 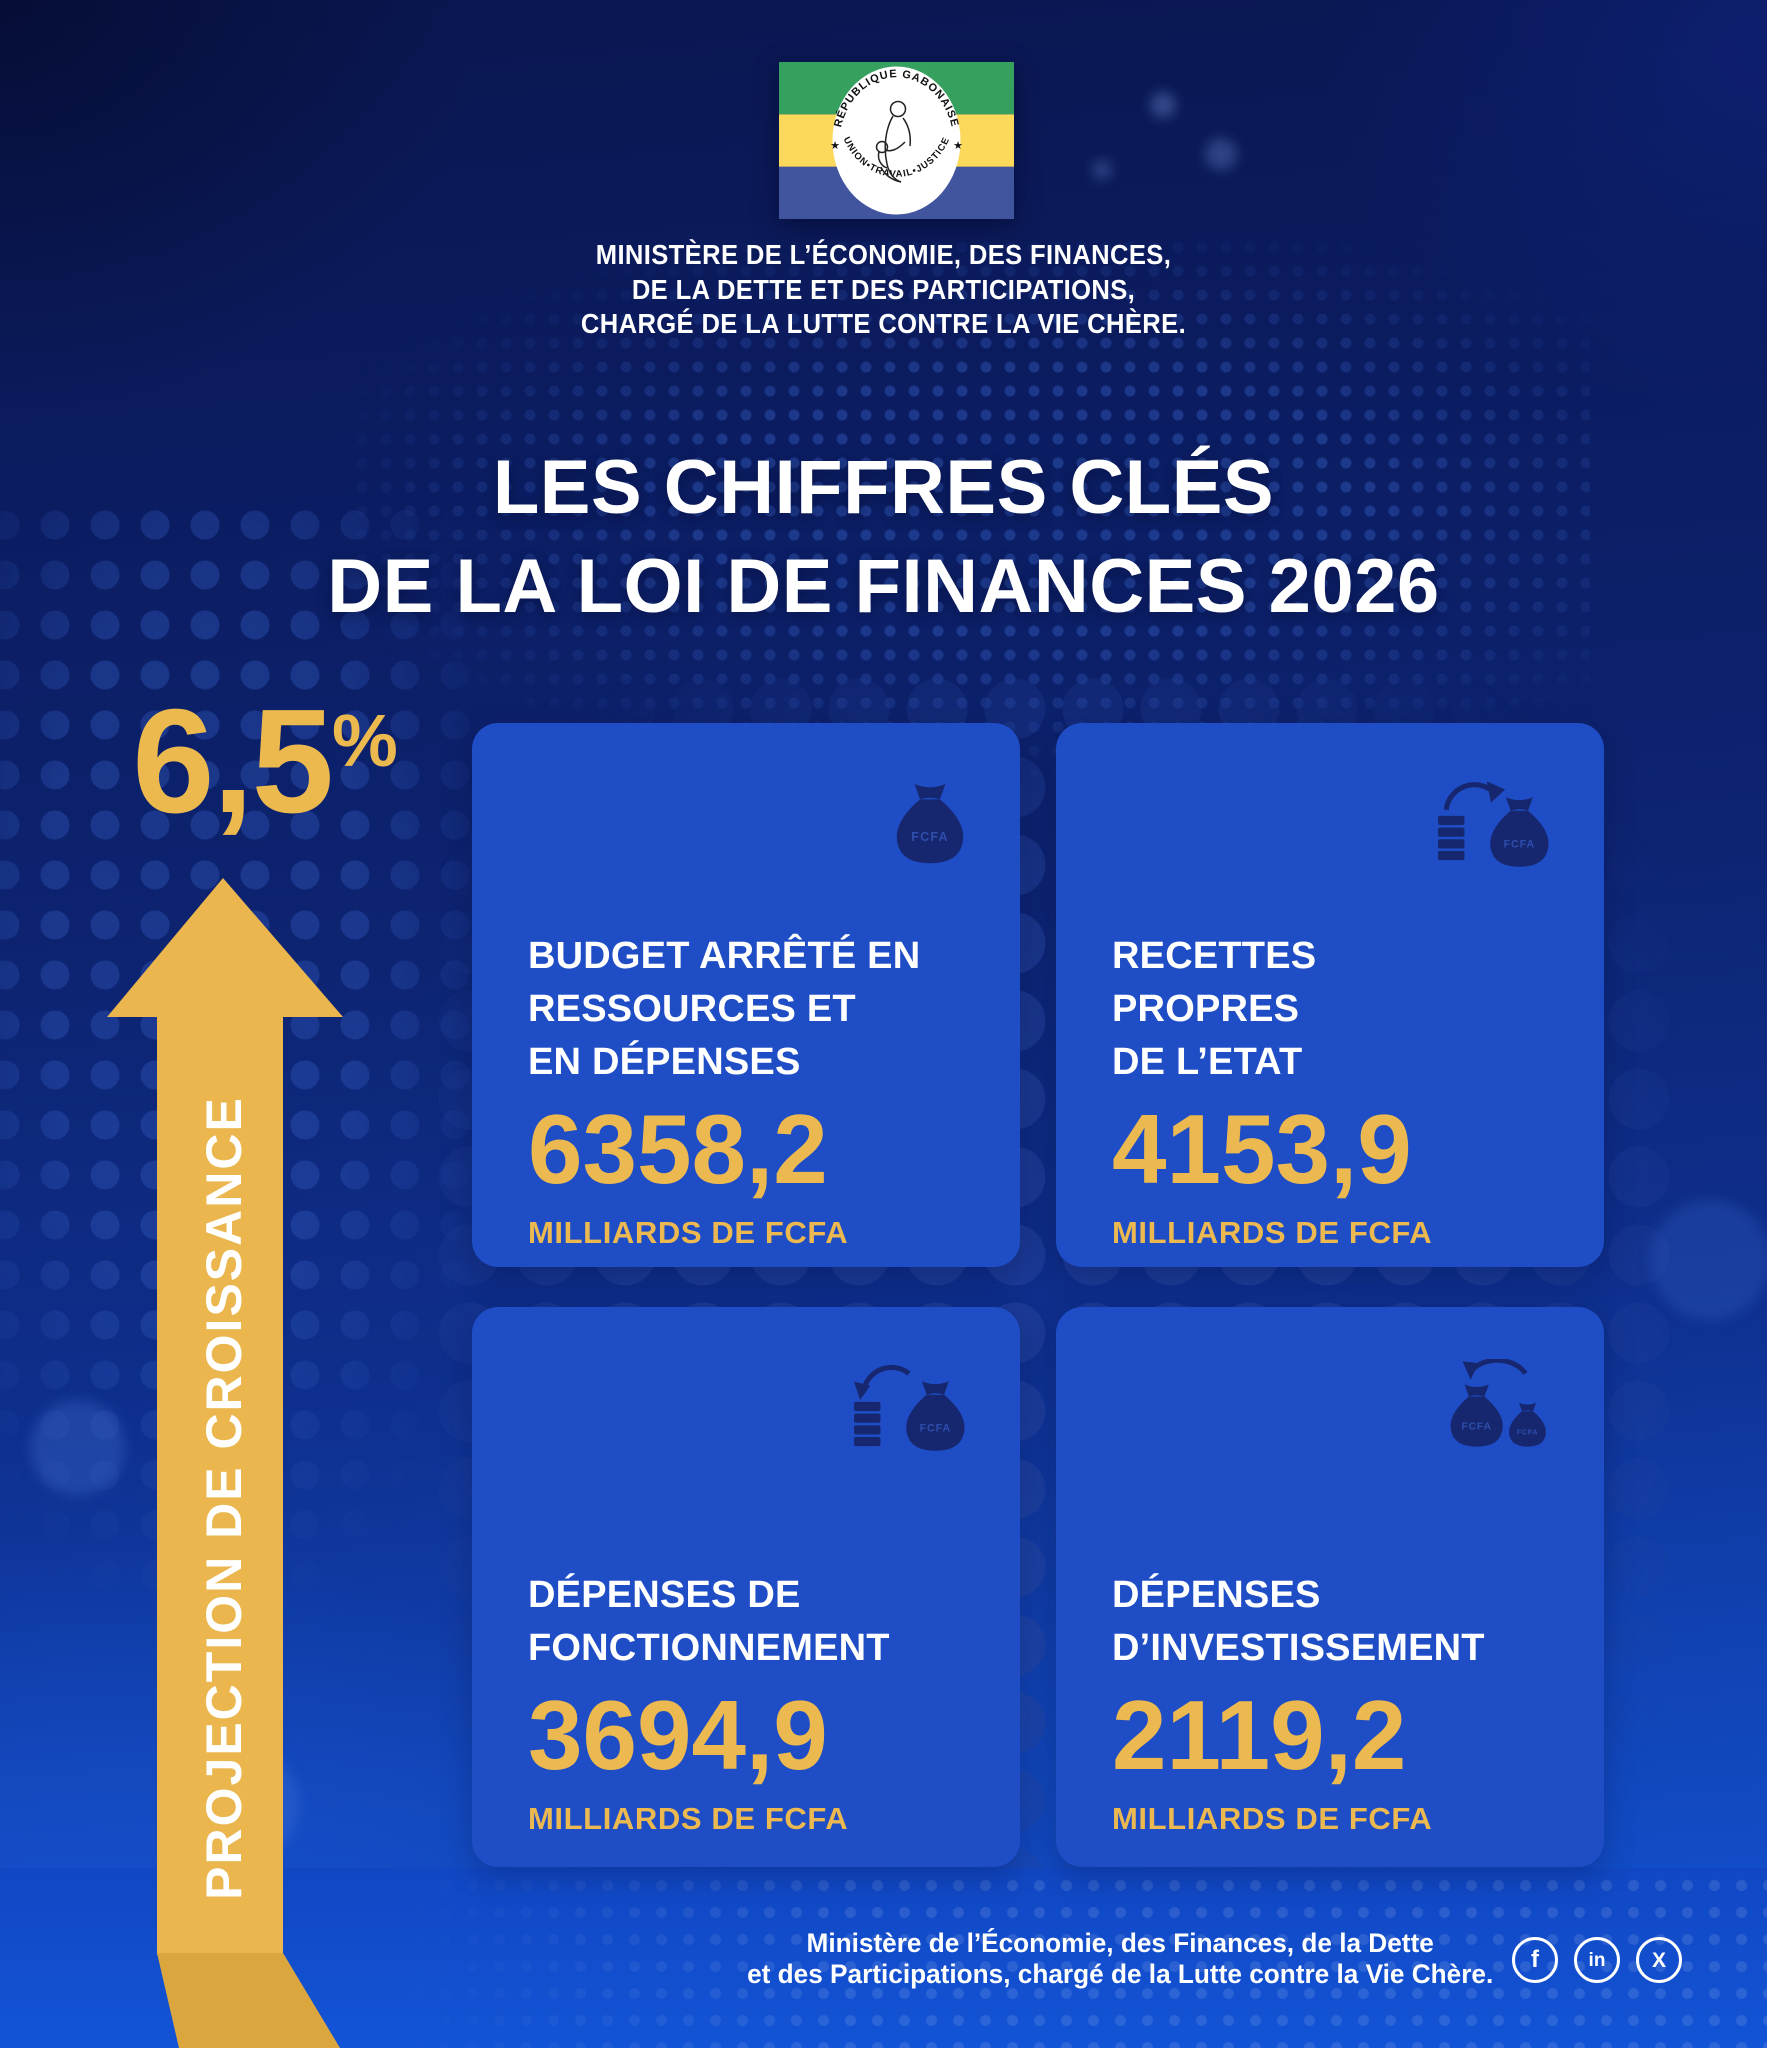 I want to click on page-title-line1: LES CHIFFRES CLÉS, so click(x=883, y=487).